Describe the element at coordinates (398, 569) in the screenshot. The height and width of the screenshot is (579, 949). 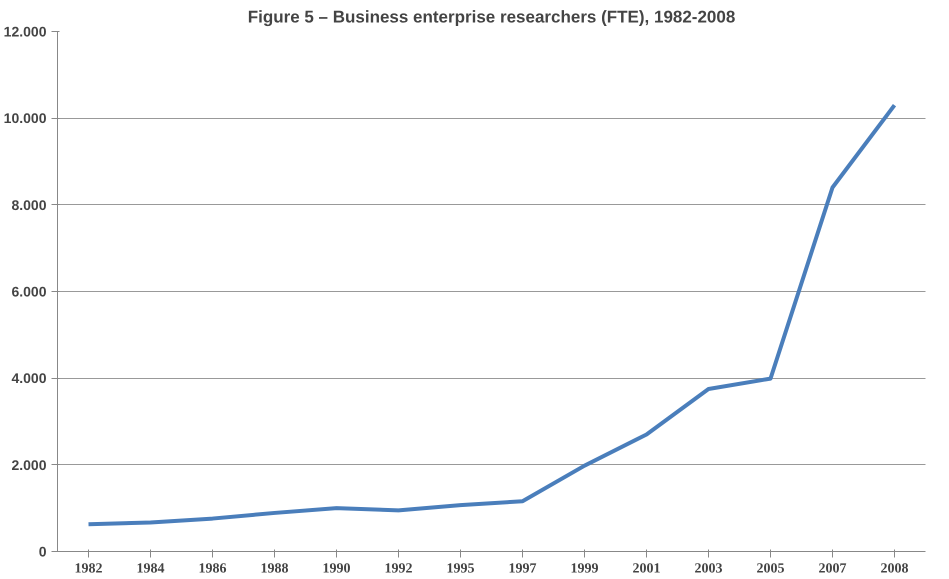
I see `x-tick-label: 1992` at that location.